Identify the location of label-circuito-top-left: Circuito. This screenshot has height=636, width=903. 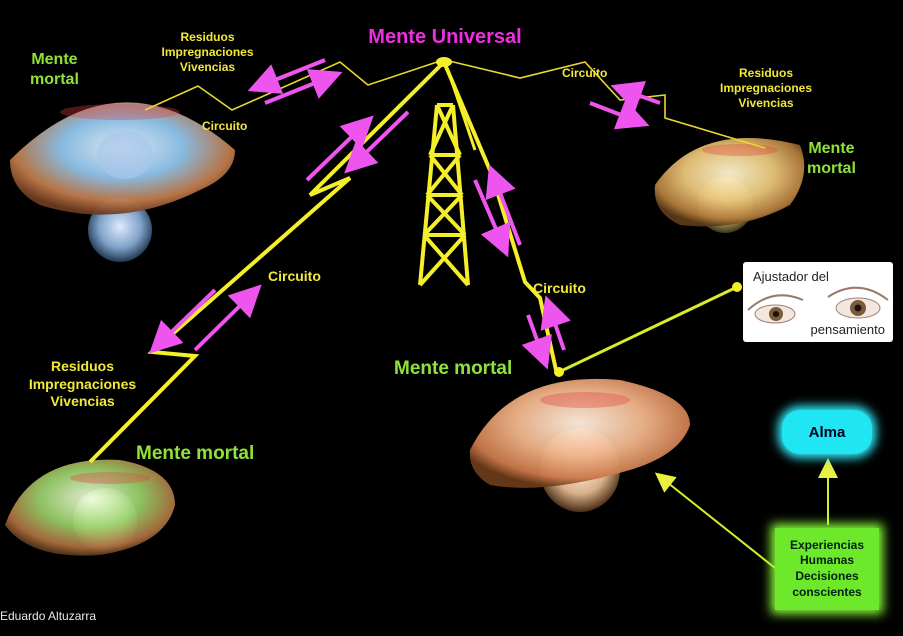
(225, 126).